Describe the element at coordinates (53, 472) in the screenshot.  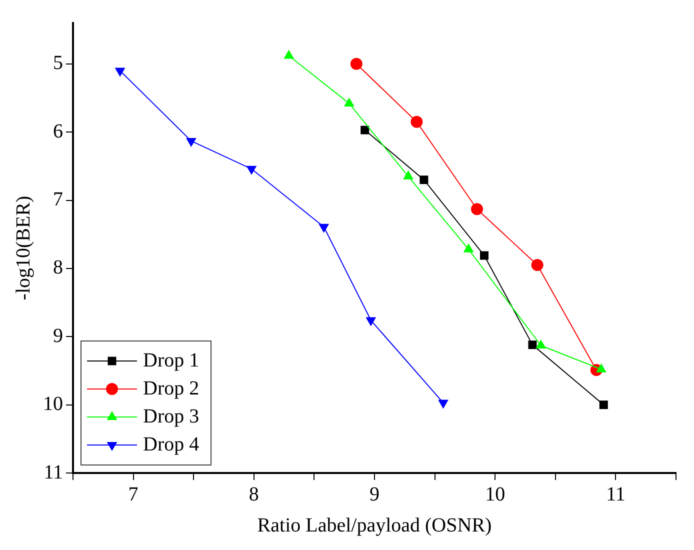
I see `y-tick-label: 11` at that location.